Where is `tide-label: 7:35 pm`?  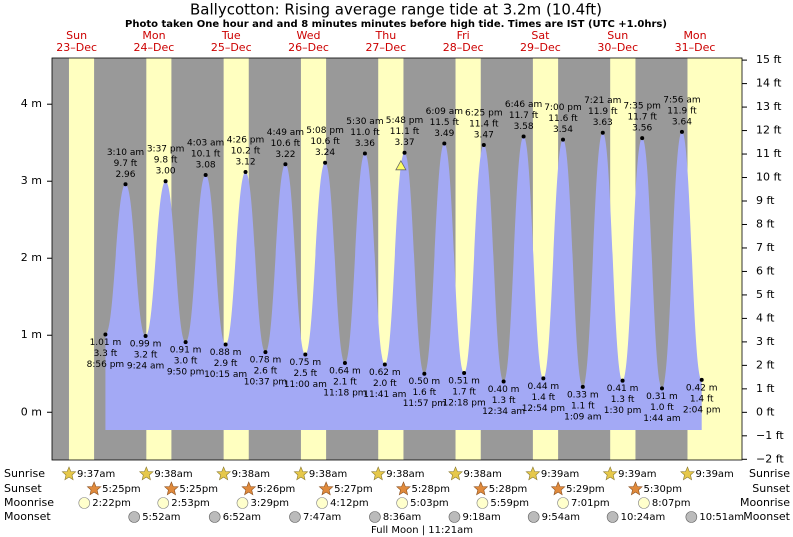
tide-label: 7:35 pm is located at coordinates (642, 107).